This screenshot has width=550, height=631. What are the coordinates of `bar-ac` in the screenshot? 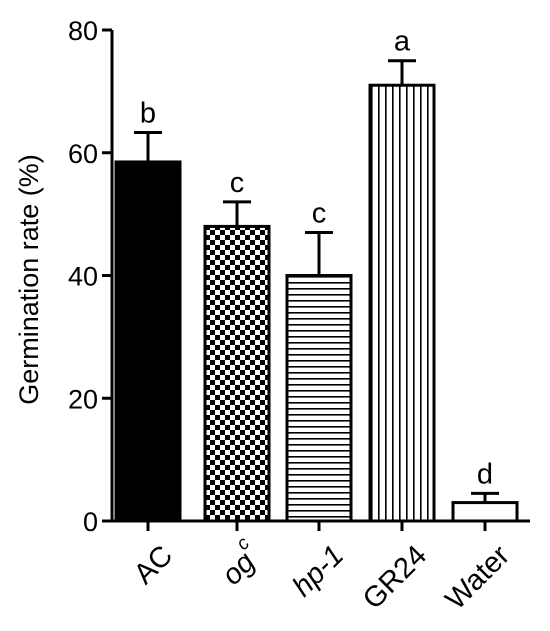 It's located at (148, 341).